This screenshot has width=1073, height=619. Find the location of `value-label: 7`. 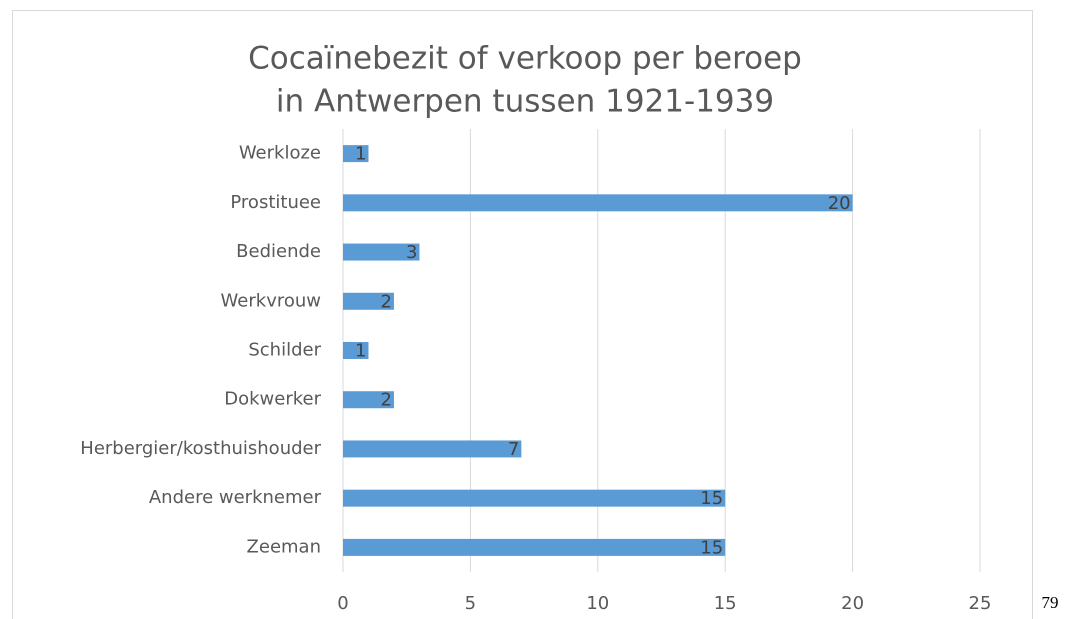

value-label: 7 is located at coordinates (513, 449).